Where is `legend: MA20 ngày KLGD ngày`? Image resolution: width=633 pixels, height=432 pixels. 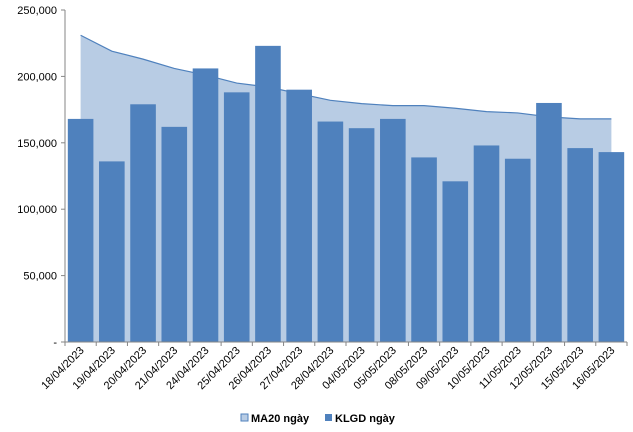 legend: MA20 ngày KLGD ngày is located at coordinates (318, 419).